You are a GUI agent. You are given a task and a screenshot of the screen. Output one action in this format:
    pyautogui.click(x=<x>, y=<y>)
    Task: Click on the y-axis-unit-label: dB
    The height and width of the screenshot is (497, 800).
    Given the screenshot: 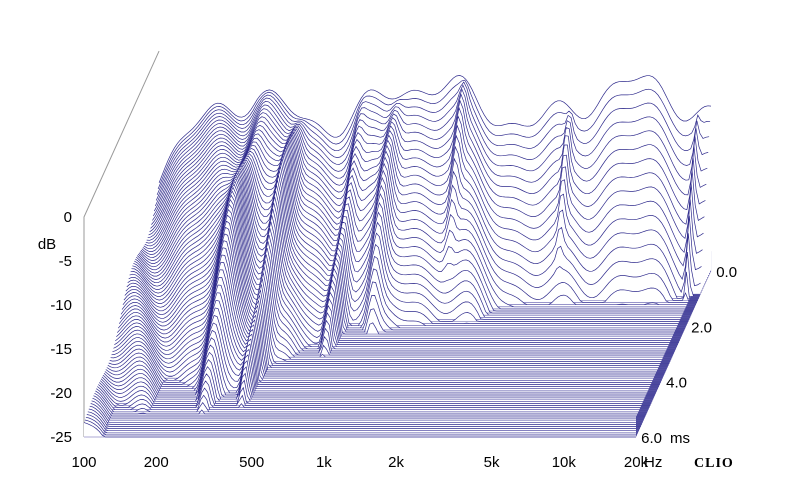 What is the action you would take?
    pyautogui.click(x=47, y=244)
    